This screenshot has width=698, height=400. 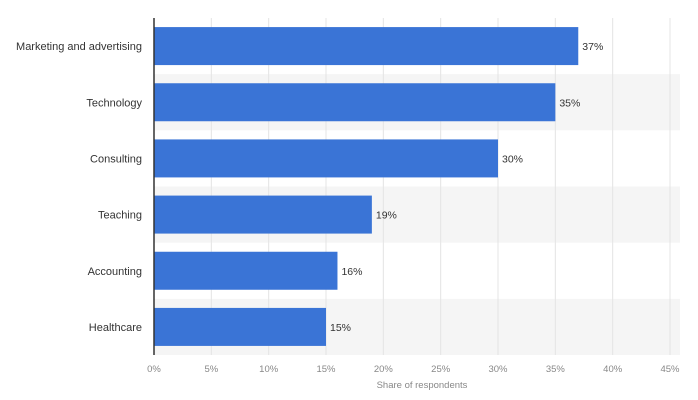 What do you see at coordinates (79, 47) in the screenshot?
I see `category-label: Marketing and advertising` at bounding box center [79, 47].